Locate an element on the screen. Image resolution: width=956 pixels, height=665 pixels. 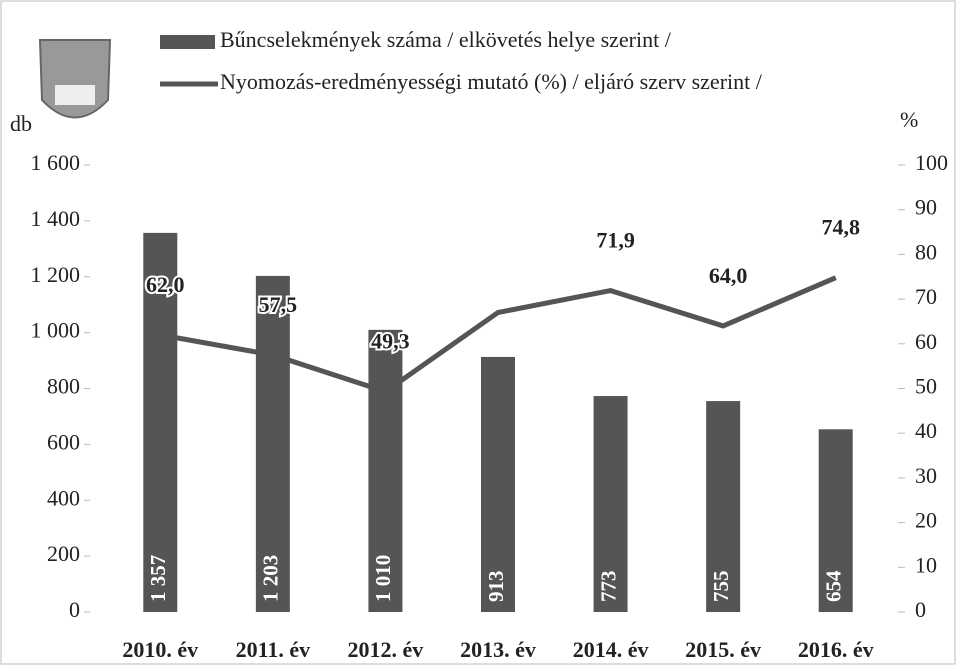
x-tick-label: 2016. év is located at coordinates (836, 649).